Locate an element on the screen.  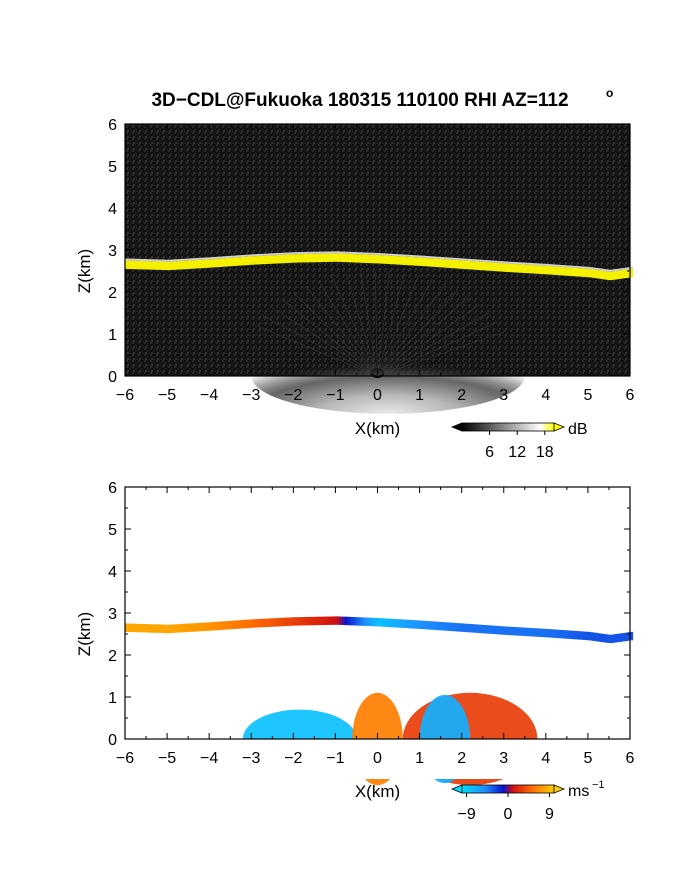
colorbar-tick-label: 0 is located at coordinates (508, 814).